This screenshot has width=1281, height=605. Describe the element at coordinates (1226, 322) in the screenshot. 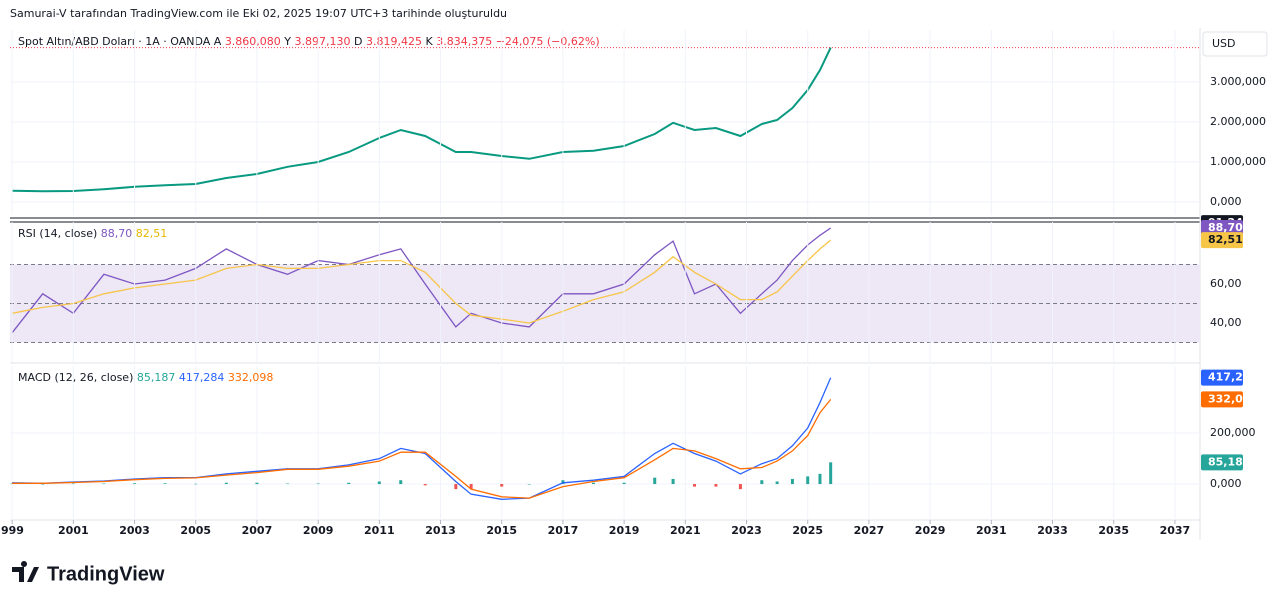

I see `y-tick-label: 40,00` at that location.